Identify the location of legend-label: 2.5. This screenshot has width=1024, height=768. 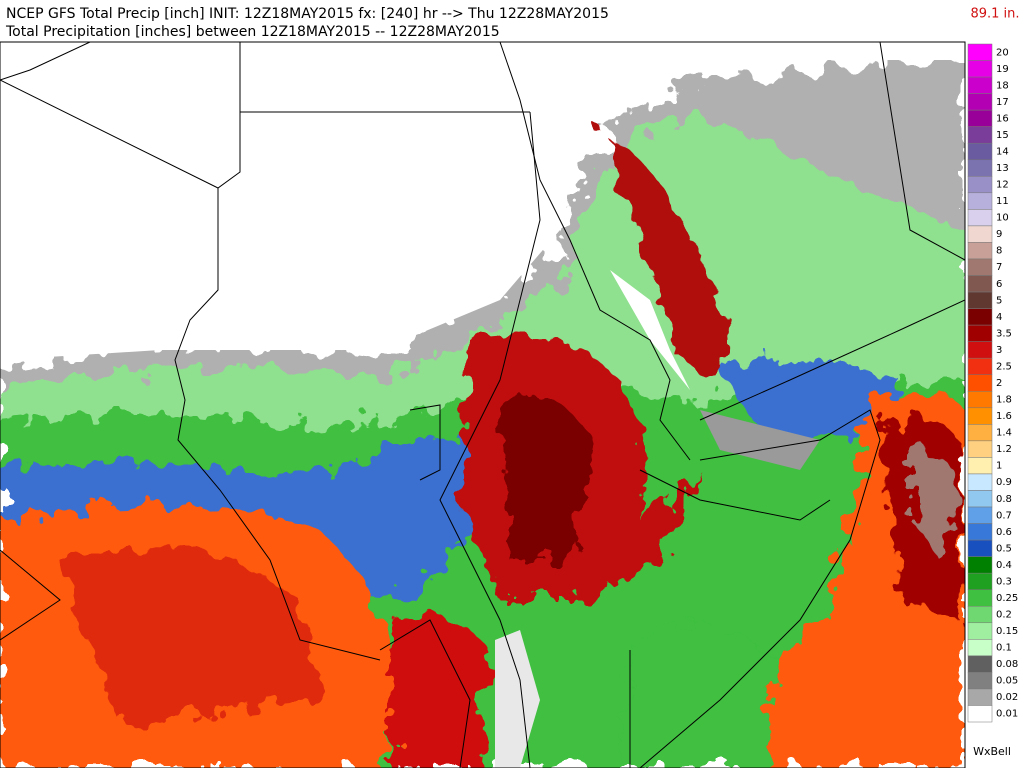
(1004, 366).